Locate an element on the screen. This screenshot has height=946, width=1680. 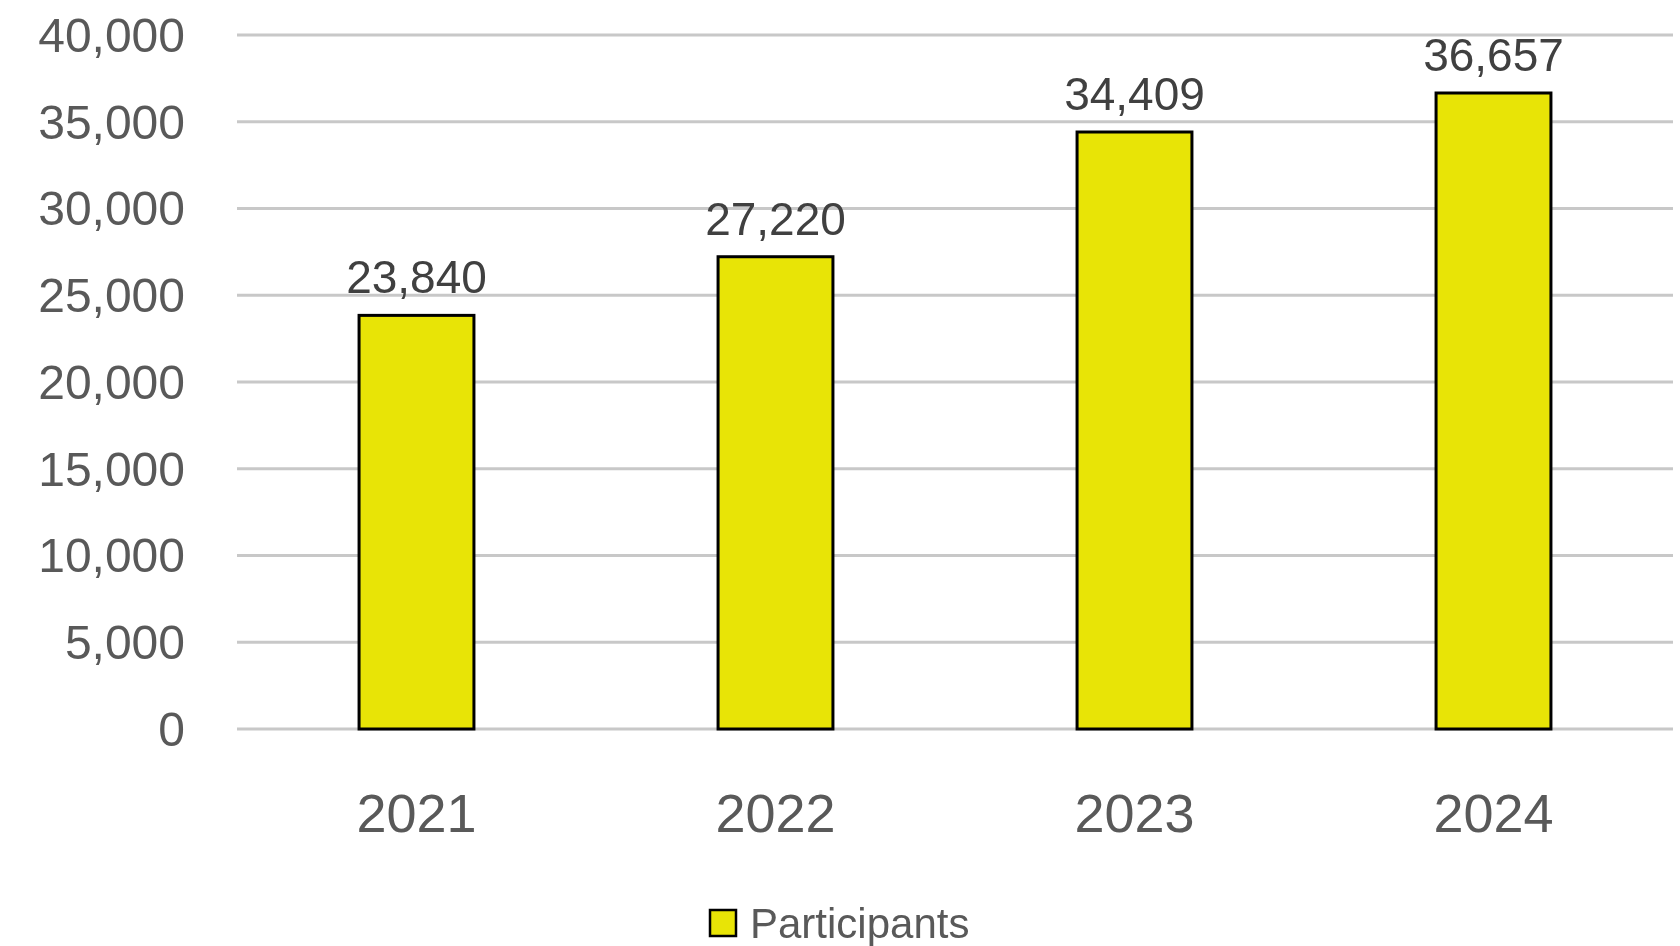
y-tick-label: 20,000 is located at coordinates (111, 382).